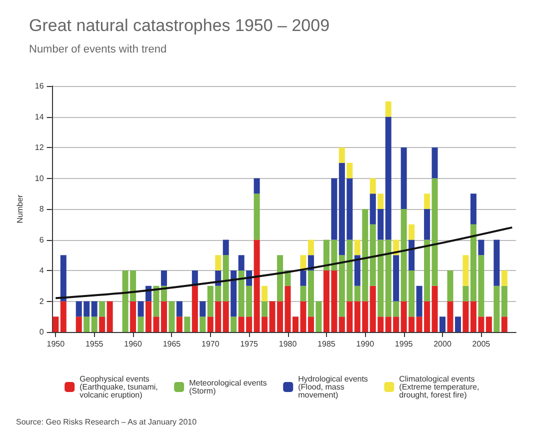 The image size is (547, 442). I want to click on x-tick-label: 1950, so click(56, 344).